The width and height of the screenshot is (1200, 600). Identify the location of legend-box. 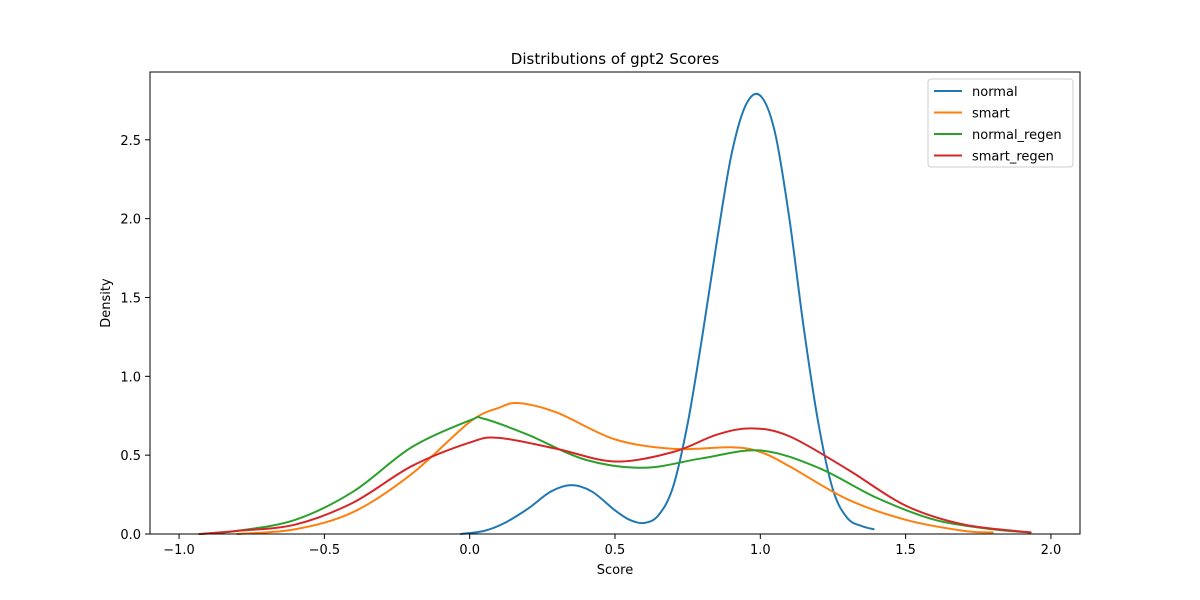
(1000, 123).